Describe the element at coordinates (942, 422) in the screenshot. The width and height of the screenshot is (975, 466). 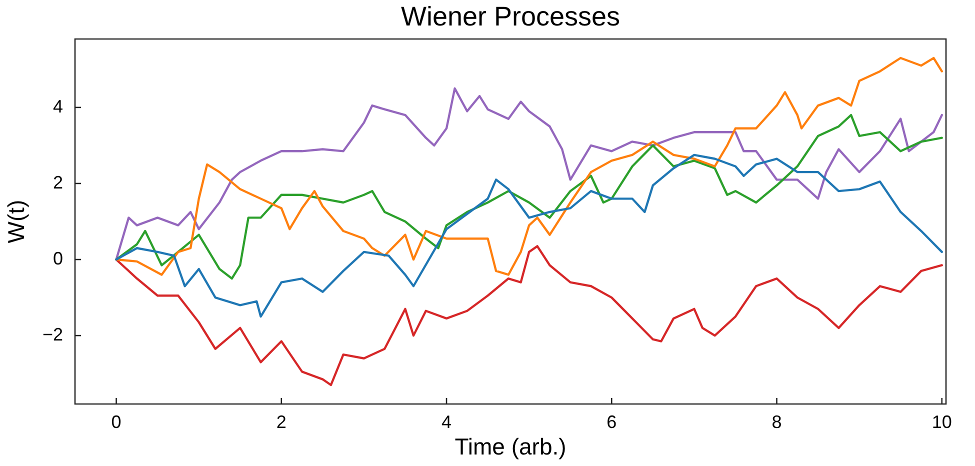
I see `x-tick-label: 10` at that location.